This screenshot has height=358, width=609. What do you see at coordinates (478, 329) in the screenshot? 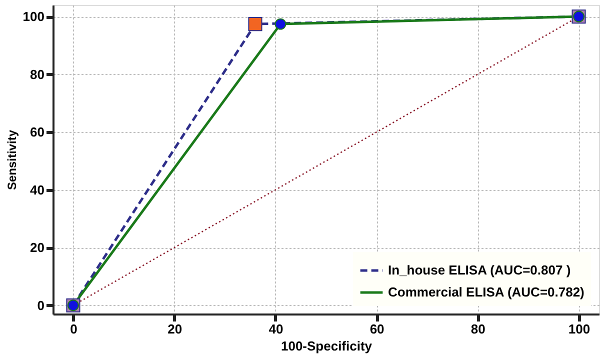
I see `x-tick-label: 80` at bounding box center [478, 329].